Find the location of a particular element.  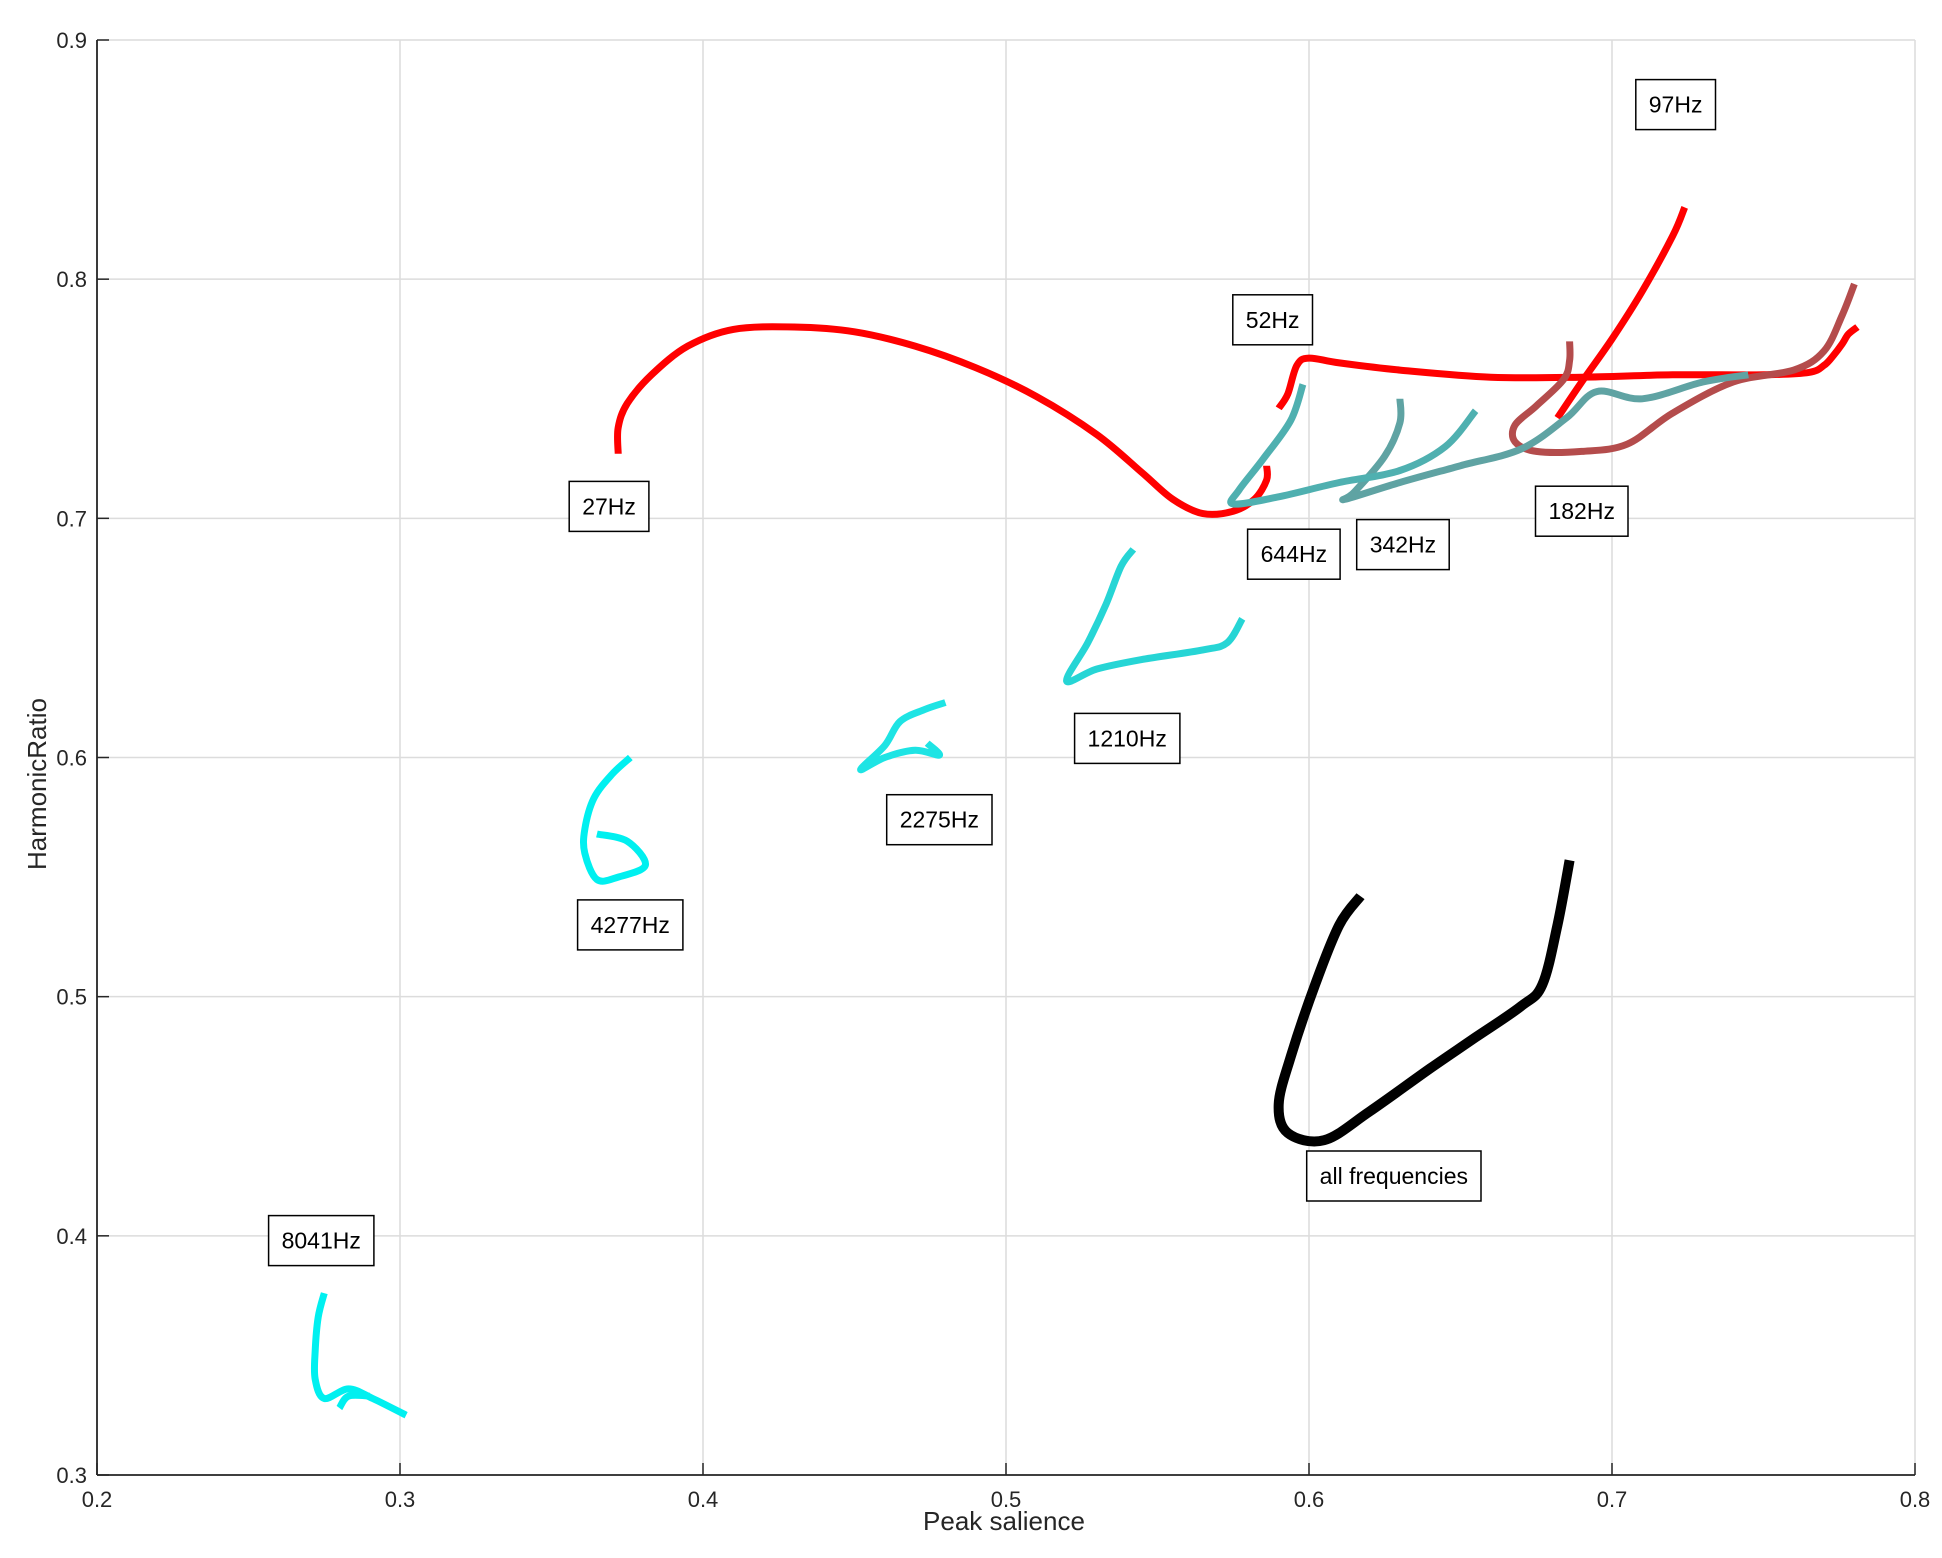

annotation-342hz: 342Hz is located at coordinates (1402, 544).